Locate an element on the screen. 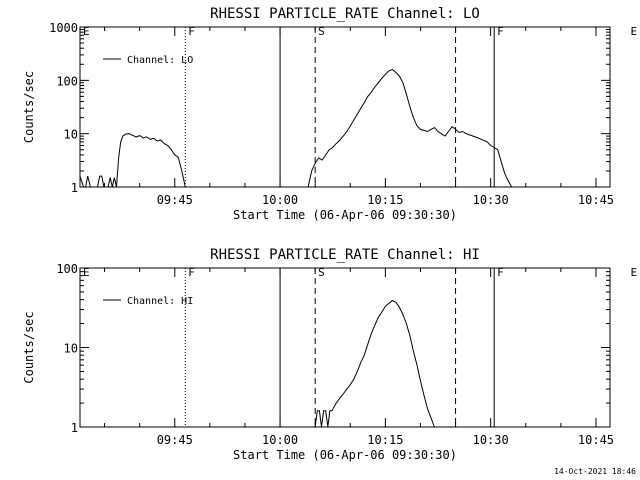  footer-timestamp: 14-Oct-2021 18:46 is located at coordinates (595, 471).